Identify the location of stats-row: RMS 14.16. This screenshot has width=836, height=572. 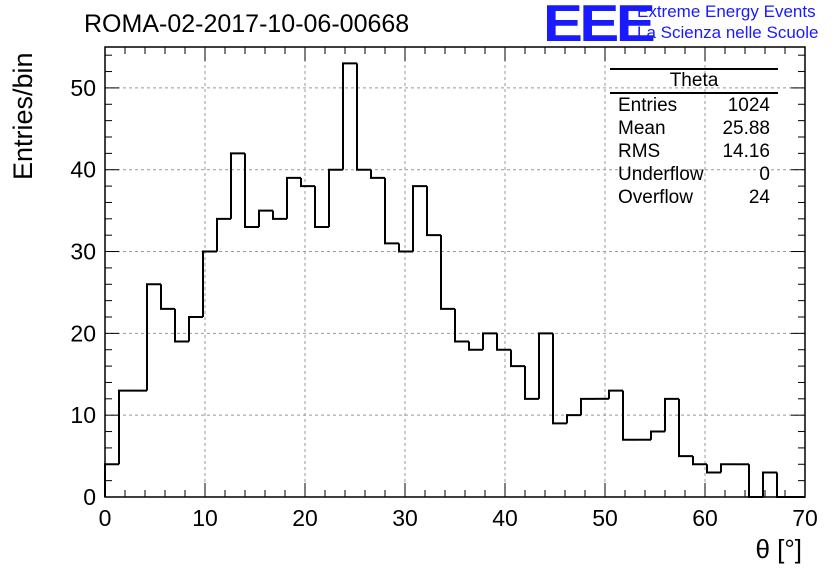
(694, 151).